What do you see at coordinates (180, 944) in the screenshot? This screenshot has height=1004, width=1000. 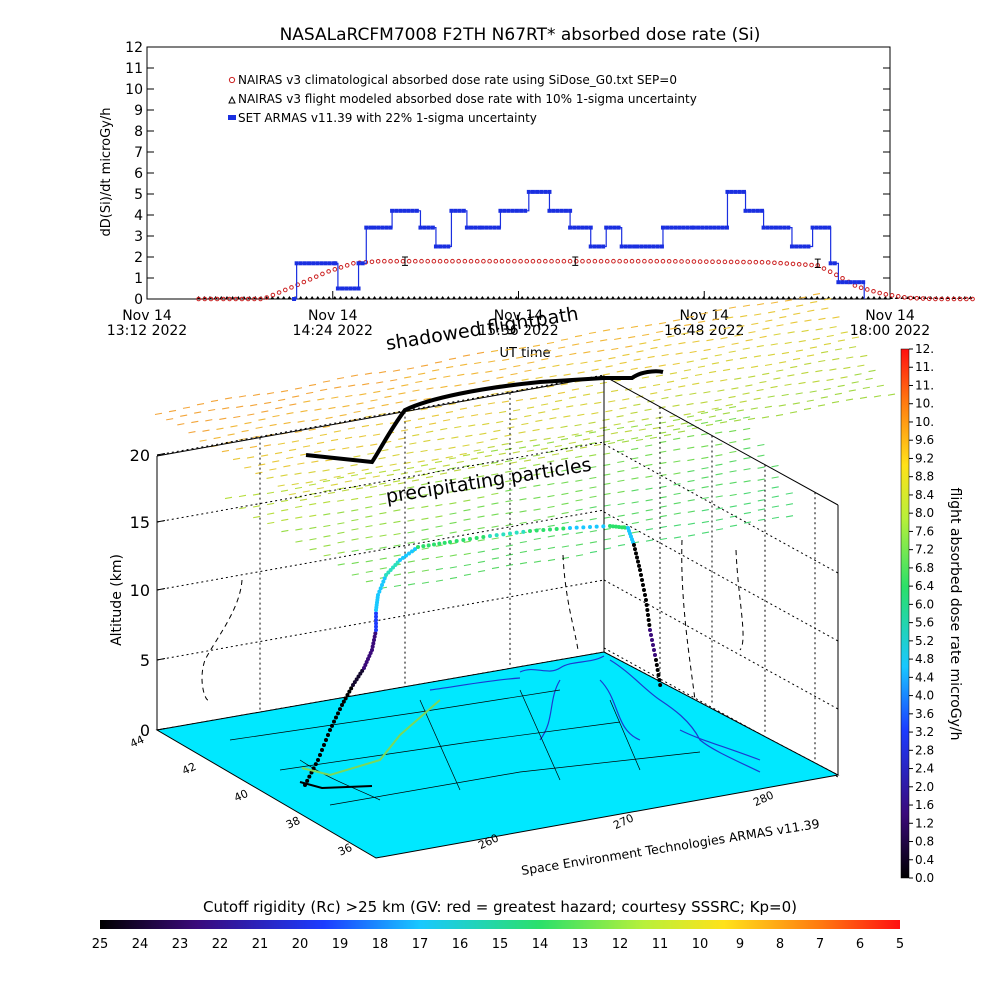 I see `rigidity-tick-label: 23` at bounding box center [180, 944].